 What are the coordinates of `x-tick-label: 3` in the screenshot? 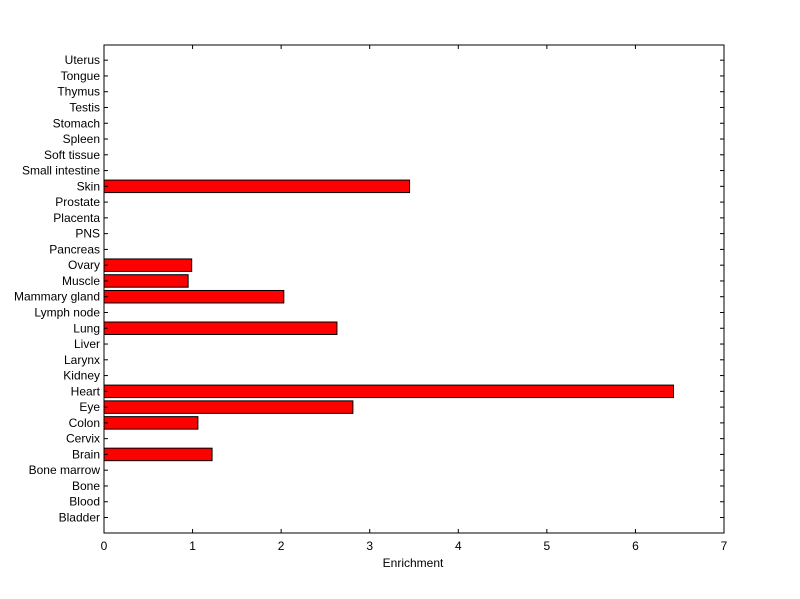 It's located at (369, 546).